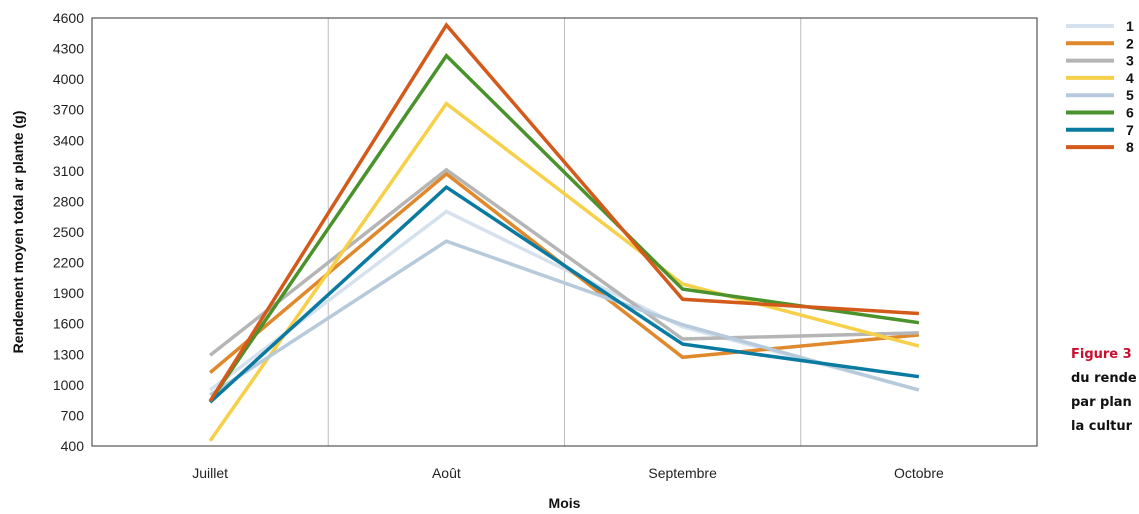 This screenshot has height=514, width=1139. What do you see at coordinates (73, 446) in the screenshot?
I see `y-tick-label: 400` at bounding box center [73, 446].